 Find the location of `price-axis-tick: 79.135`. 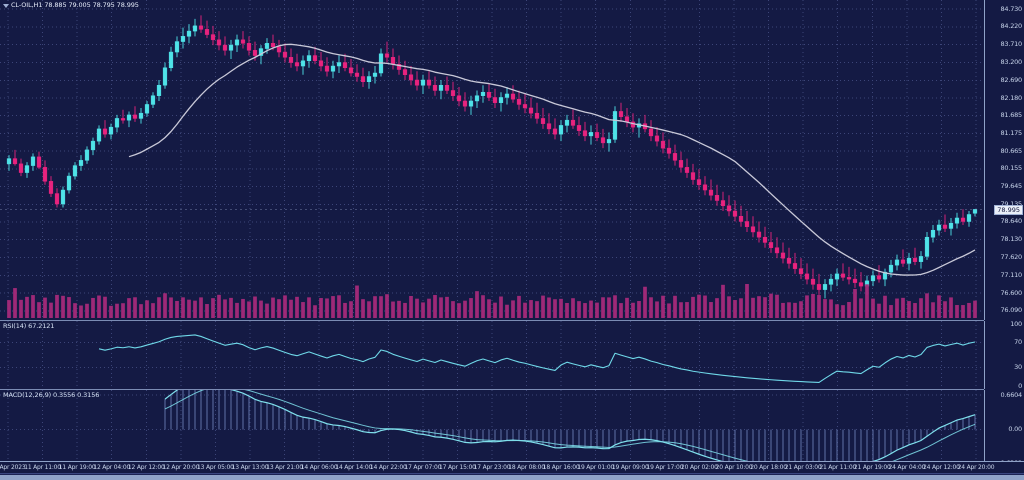

price-axis-tick: 79.135 is located at coordinates (1011, 204).